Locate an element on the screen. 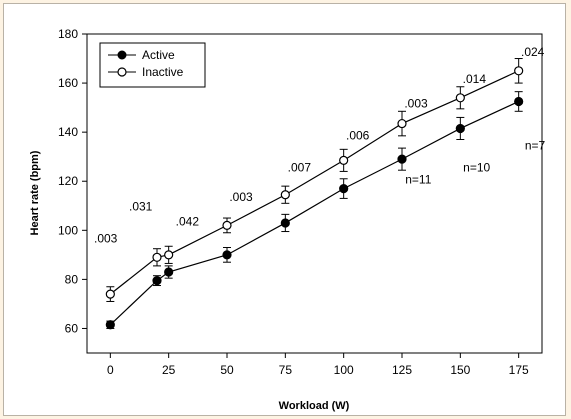 The image size is (571, 419). legend: Active Inactive is located at coordinates (152, 65).